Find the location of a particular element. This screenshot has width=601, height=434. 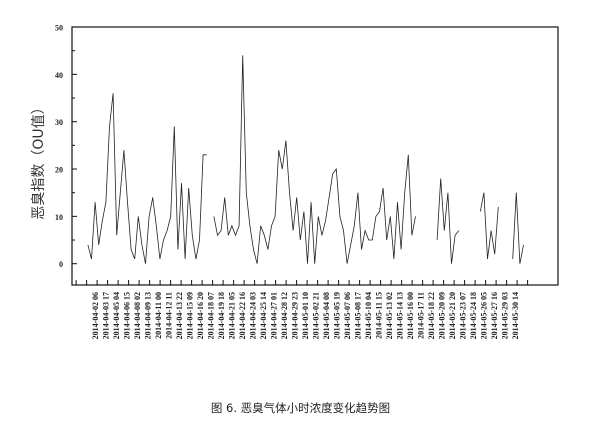

y-tick-label: 30 is located at coordinates (59, 122).